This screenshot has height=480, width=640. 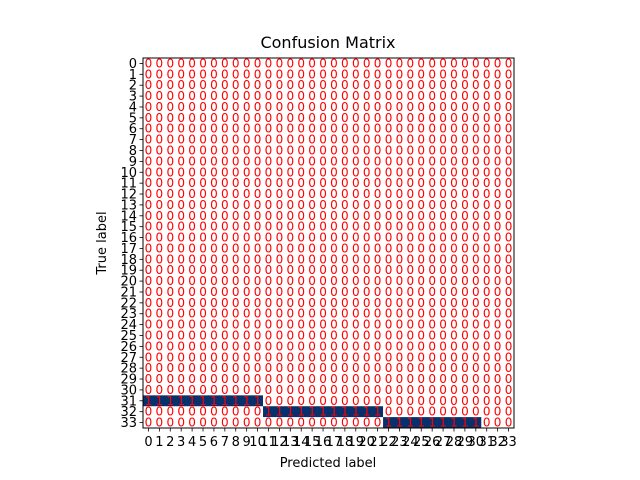 I want to click on cell-value-label: 1, so click(x=389, y=423).